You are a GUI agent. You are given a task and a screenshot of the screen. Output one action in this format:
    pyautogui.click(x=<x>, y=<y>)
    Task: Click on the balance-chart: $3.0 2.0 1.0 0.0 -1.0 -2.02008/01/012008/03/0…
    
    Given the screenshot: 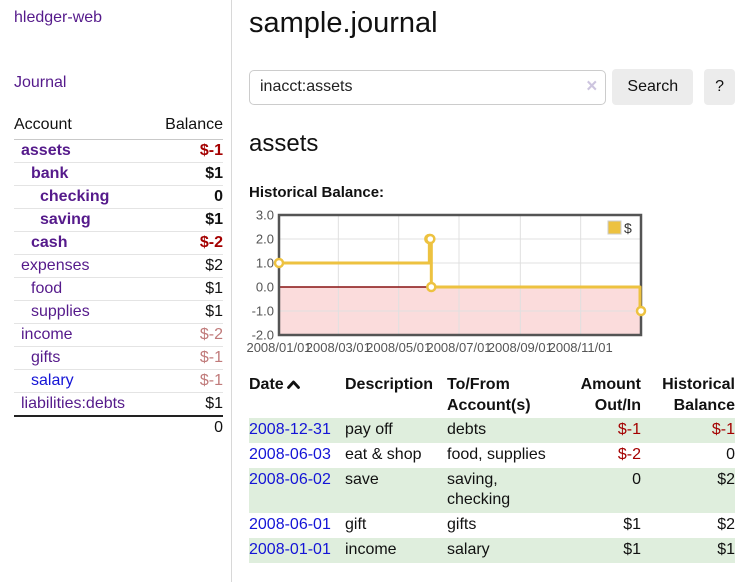 What is the action you would take?
    pyautogui.click(x=446, y=281)
    